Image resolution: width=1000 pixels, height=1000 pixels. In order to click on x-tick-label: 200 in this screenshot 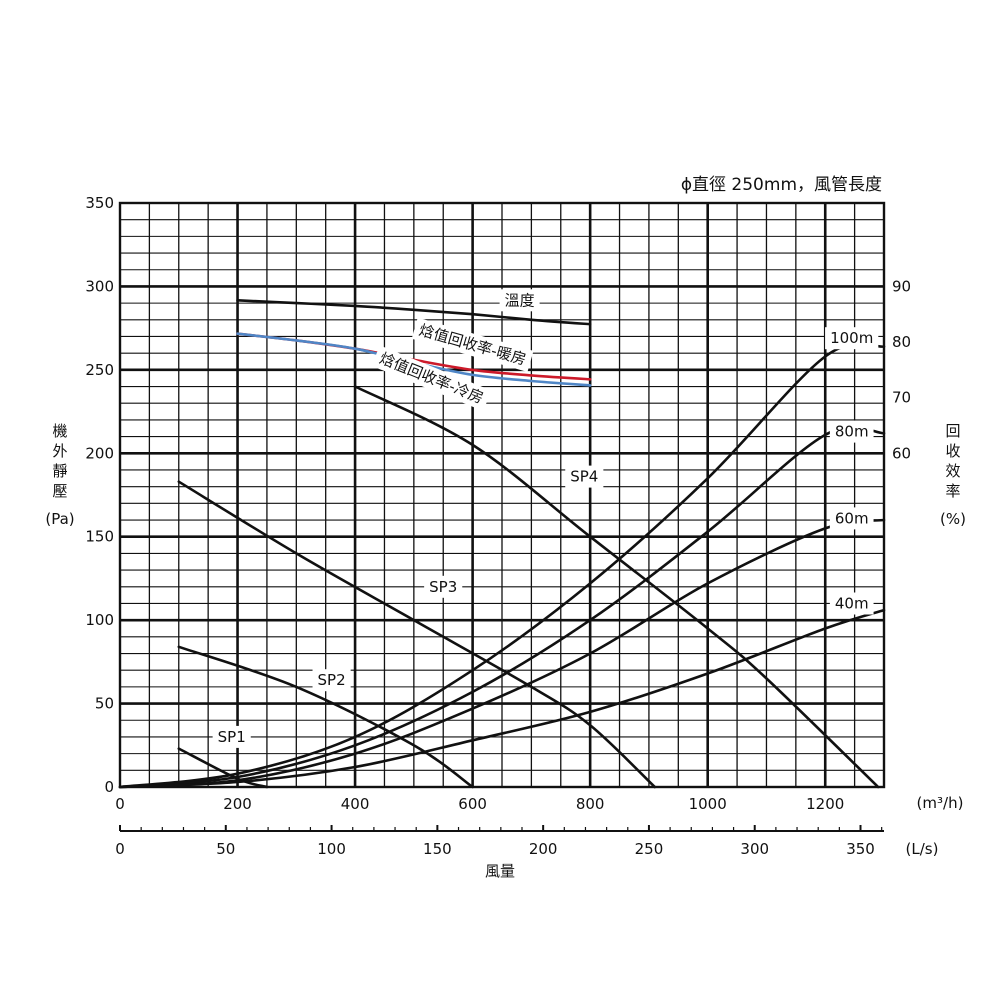, I will do `click(237, 804)`.